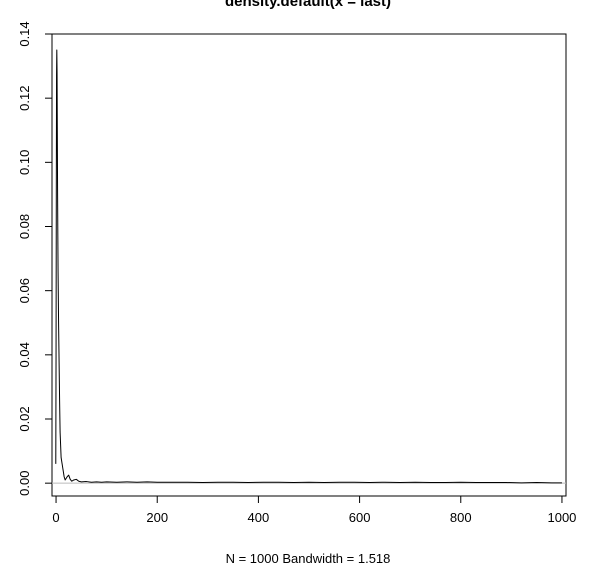 This screenshot has height=585, width=615. Describe the element at coordinates (360, 517) in the screenshot. I see `x-tick-label: 600` at that location.